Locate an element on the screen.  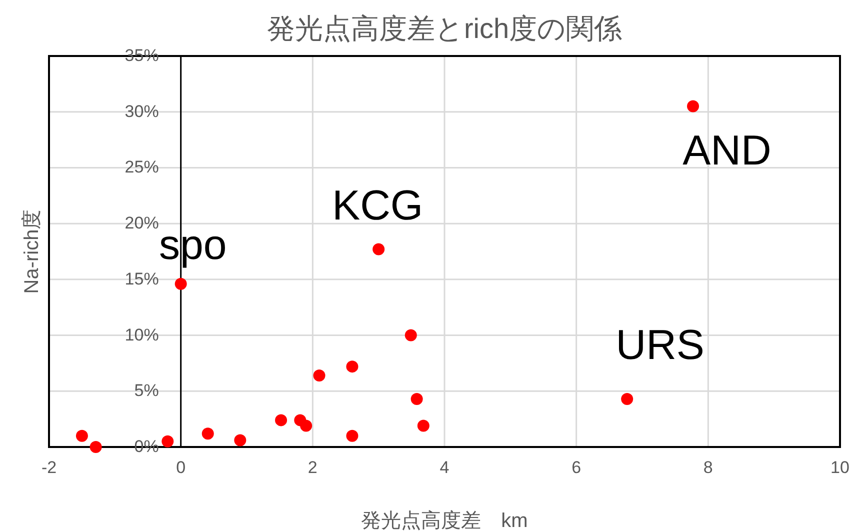
x-tick-label: 8 is located at coordinates (708, 467).